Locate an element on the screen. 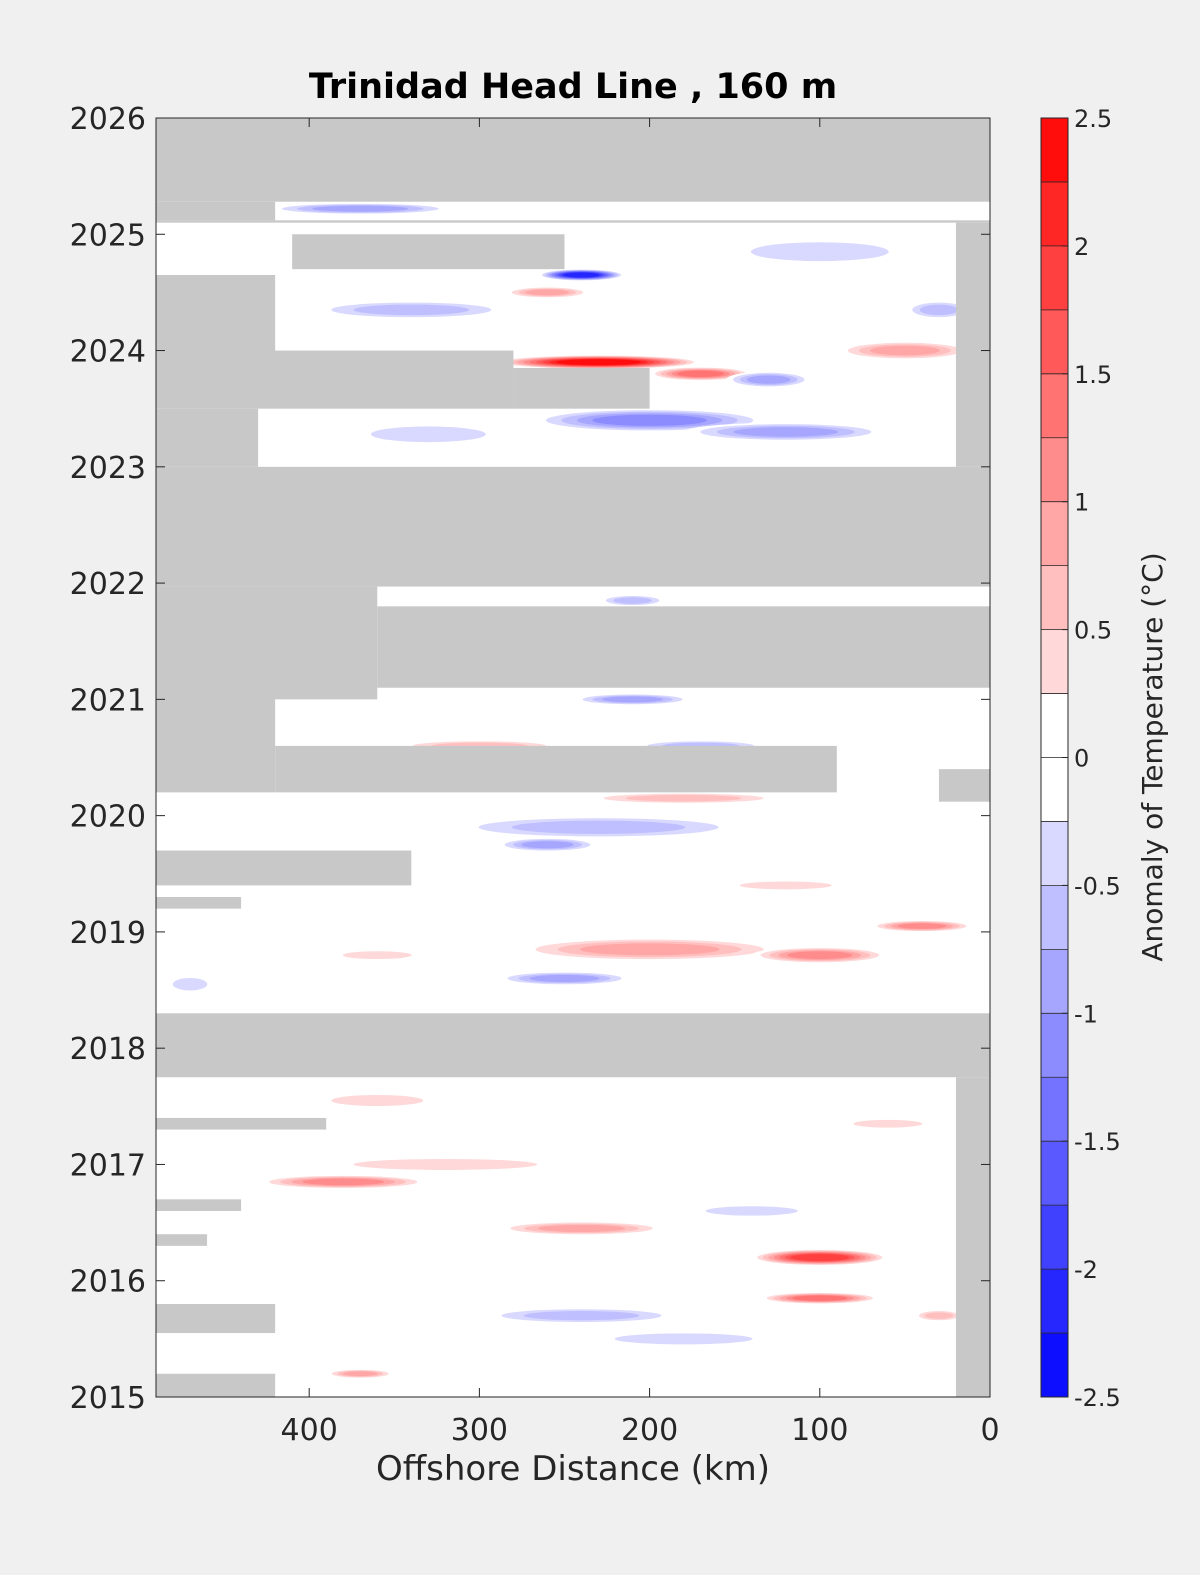  y-tick-label: 2025 is located at coordinates (108, 235).